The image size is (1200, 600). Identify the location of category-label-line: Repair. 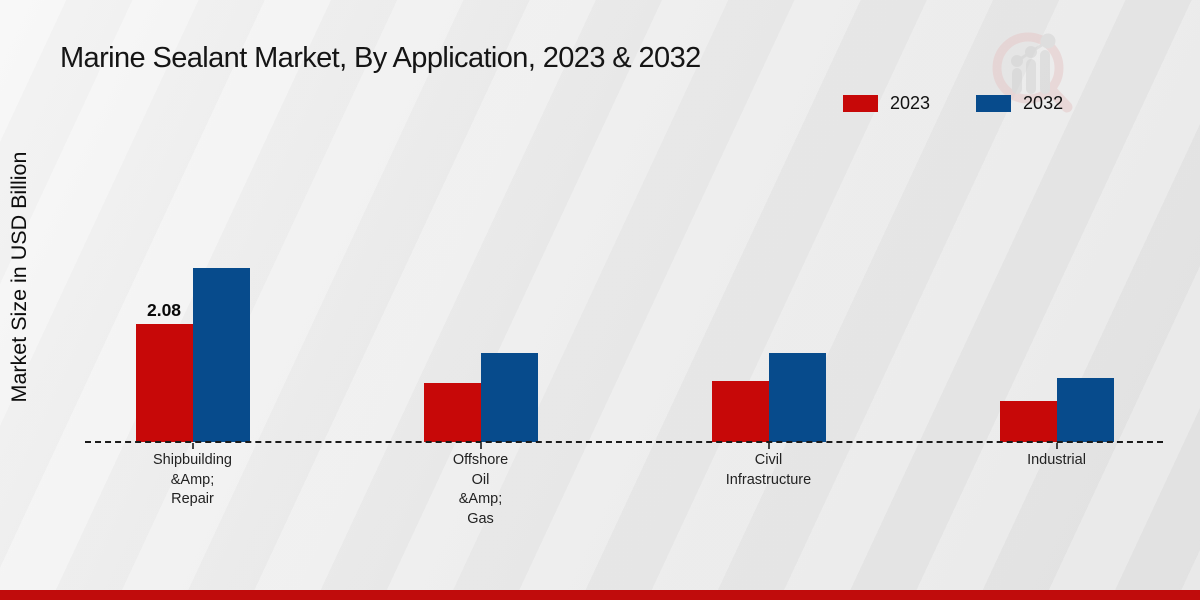
(192, 499).